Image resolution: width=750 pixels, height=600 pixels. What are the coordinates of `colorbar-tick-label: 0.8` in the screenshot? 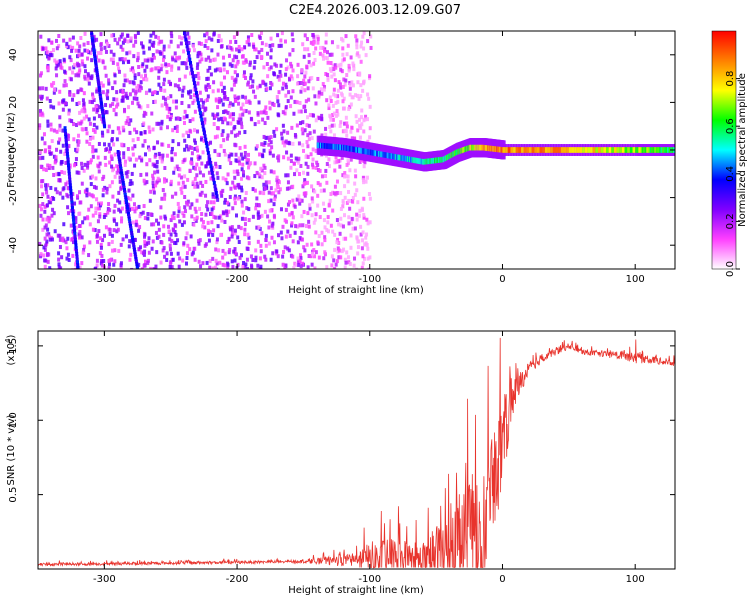 It's located at (730, 79).